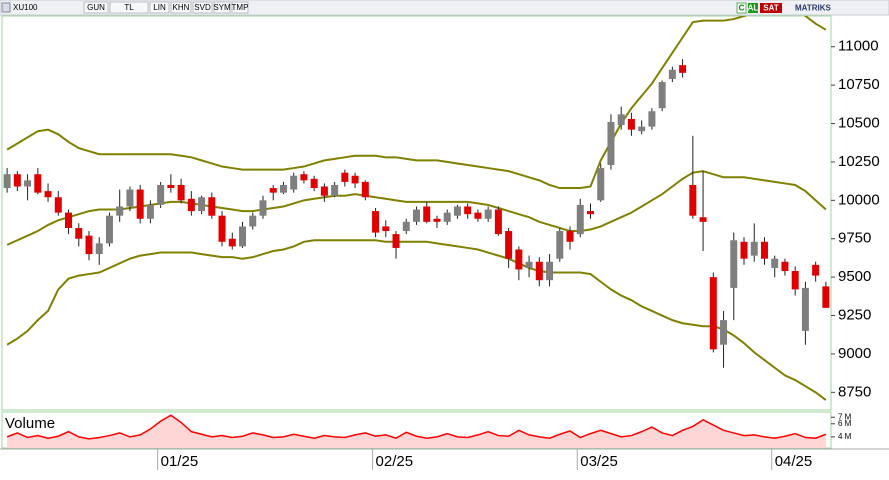 The image size is (889, 480). What do you see at coordinates (813, 8) in the screenshot?
I see `brand: MATRIKS` at bounding box center [813, 8].